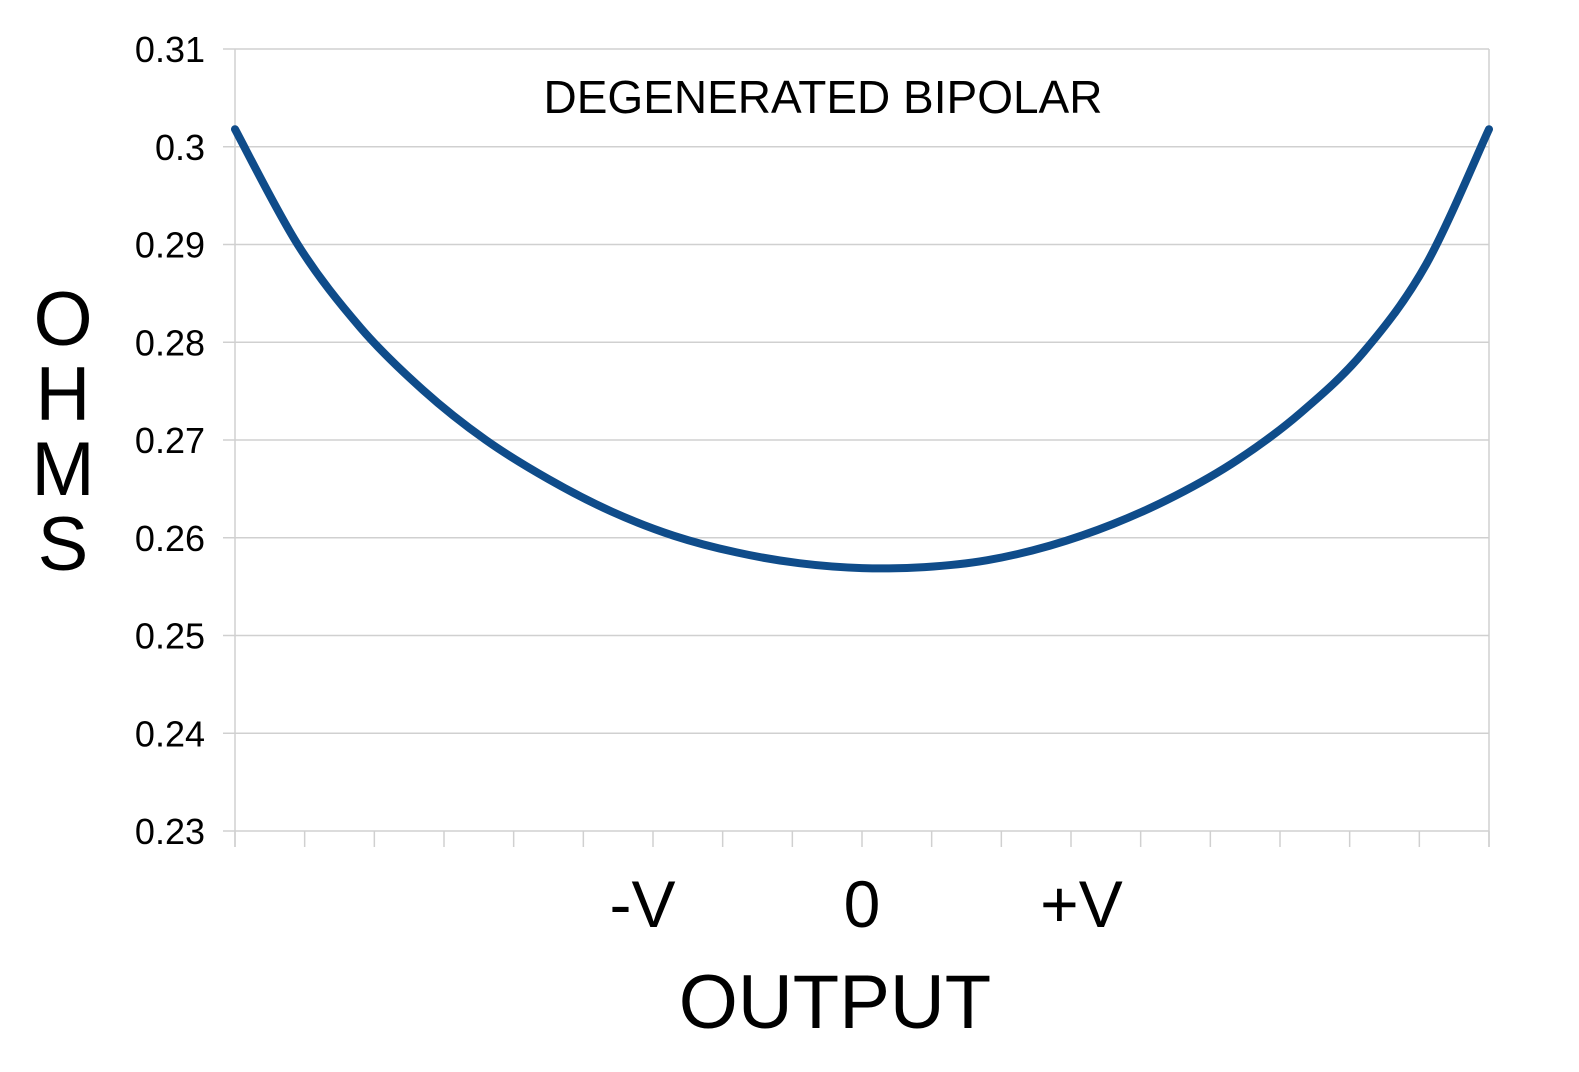 This screenshot has height=1072, width=1579. What do you see at coordinates (170, 342) in the screenshot?
I see `y-tick-label: 0.28` at bounding box center [170, 342].